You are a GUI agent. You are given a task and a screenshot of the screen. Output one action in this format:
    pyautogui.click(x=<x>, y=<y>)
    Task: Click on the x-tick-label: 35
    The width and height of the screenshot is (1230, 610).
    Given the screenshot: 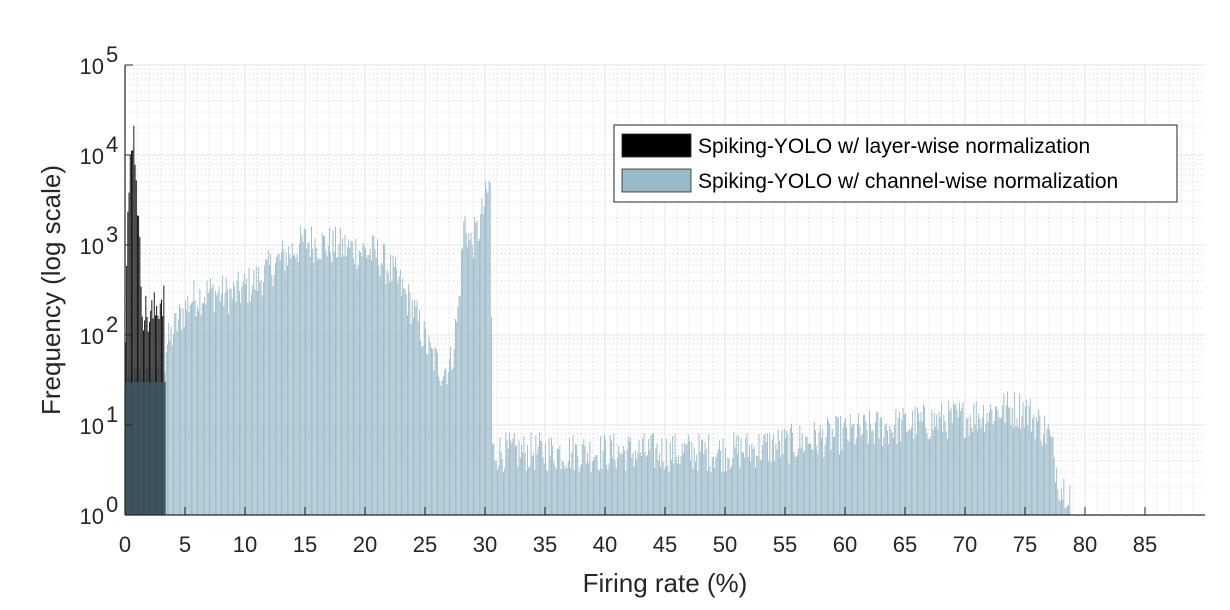 What is the action you would take?
    pyautogui.click(x=545, y=544)
    